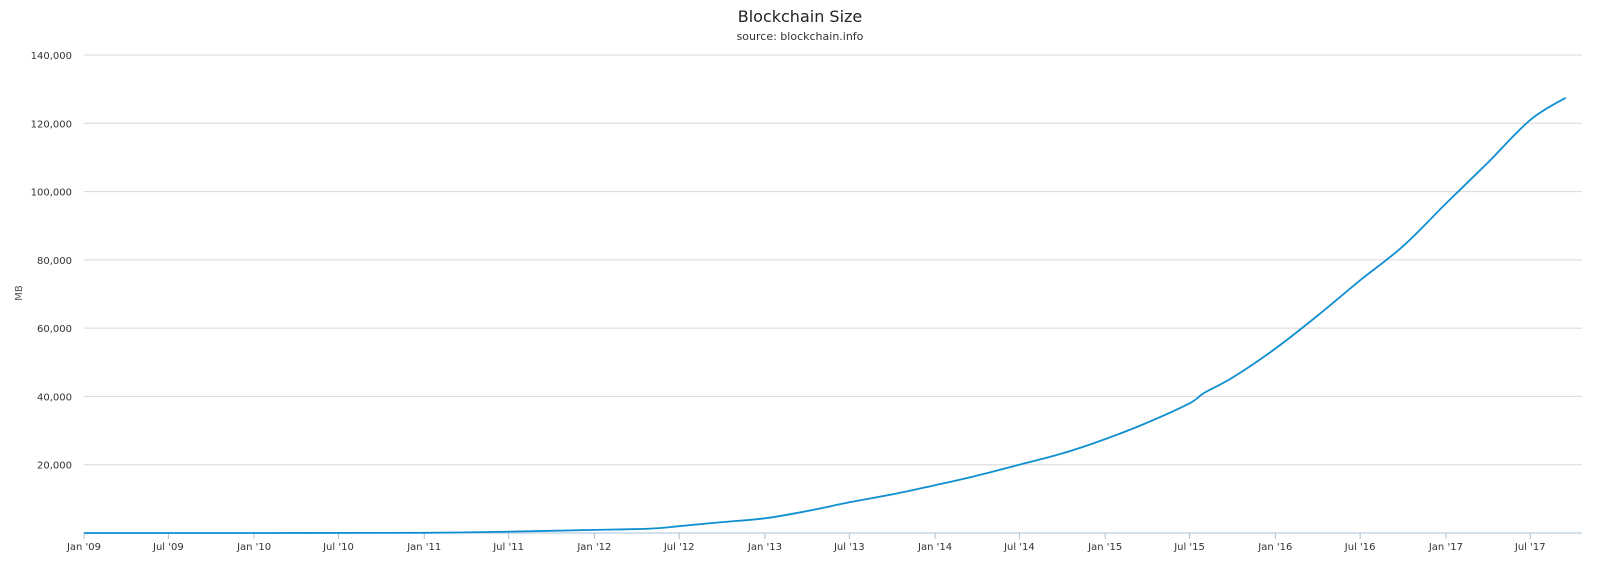  I want to click on y-tick-label: 60,000, so click(54, 329).